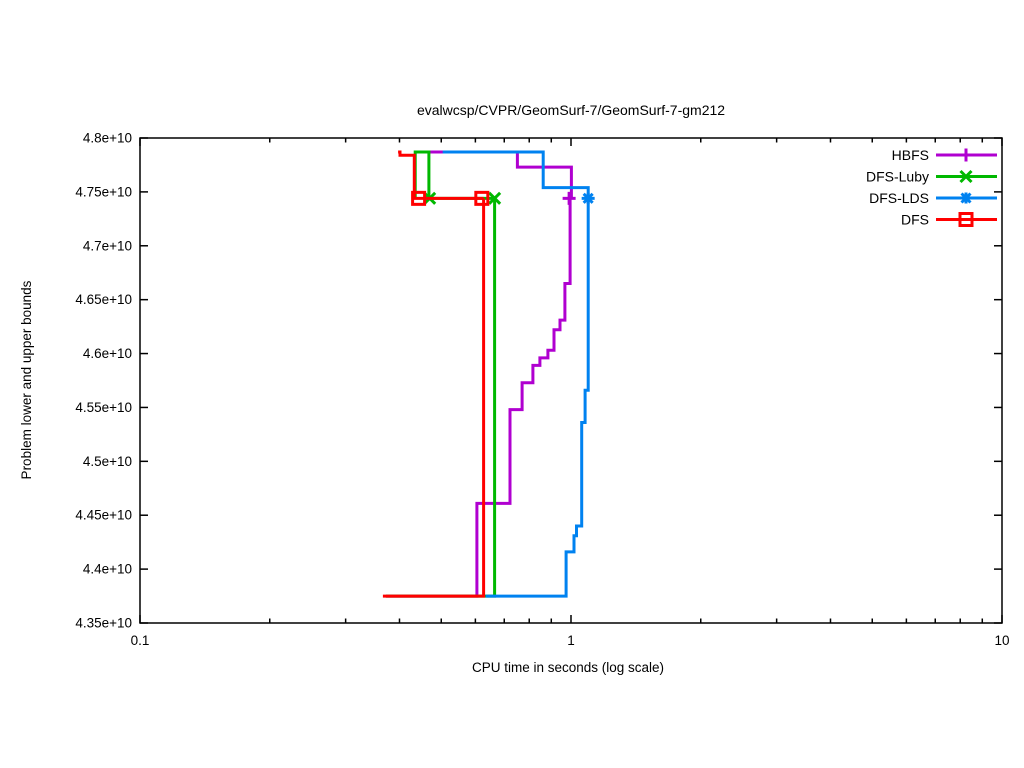 Image resolution: width=1024 pixels, height=768 pixels. Describe the element at coordinates (434, 398) in the screenshot. I see `DFS-lower-bound` at that location.